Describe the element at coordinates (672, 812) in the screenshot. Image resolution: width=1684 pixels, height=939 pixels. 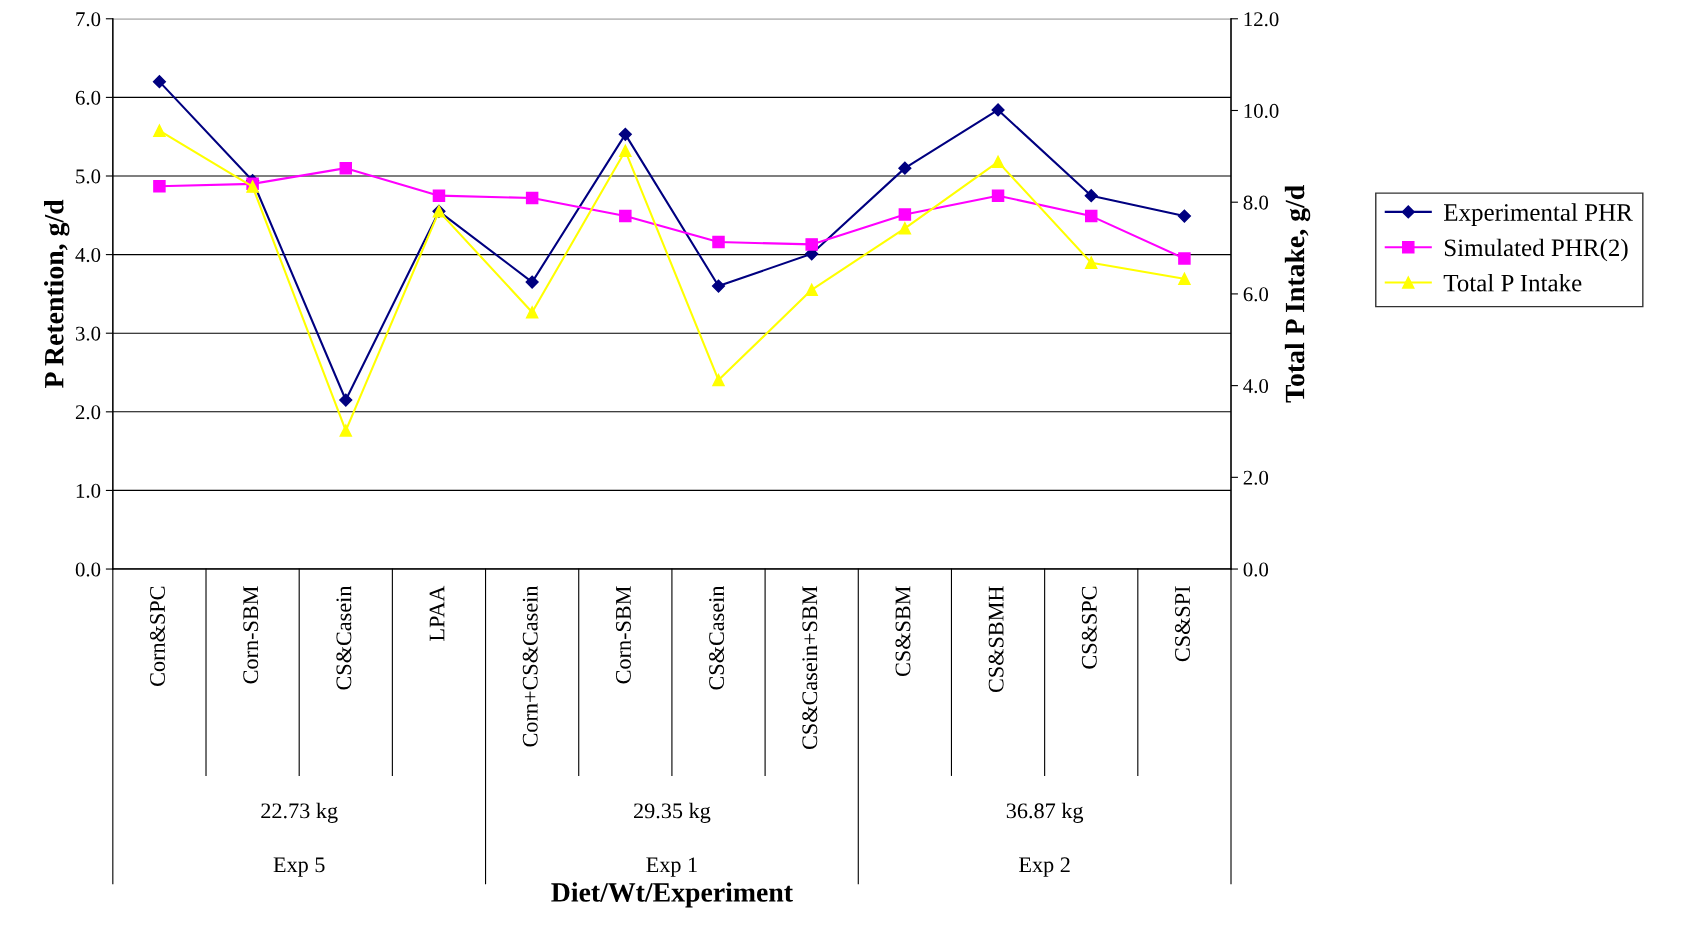
I see `text: 29.35 kg` at that location.